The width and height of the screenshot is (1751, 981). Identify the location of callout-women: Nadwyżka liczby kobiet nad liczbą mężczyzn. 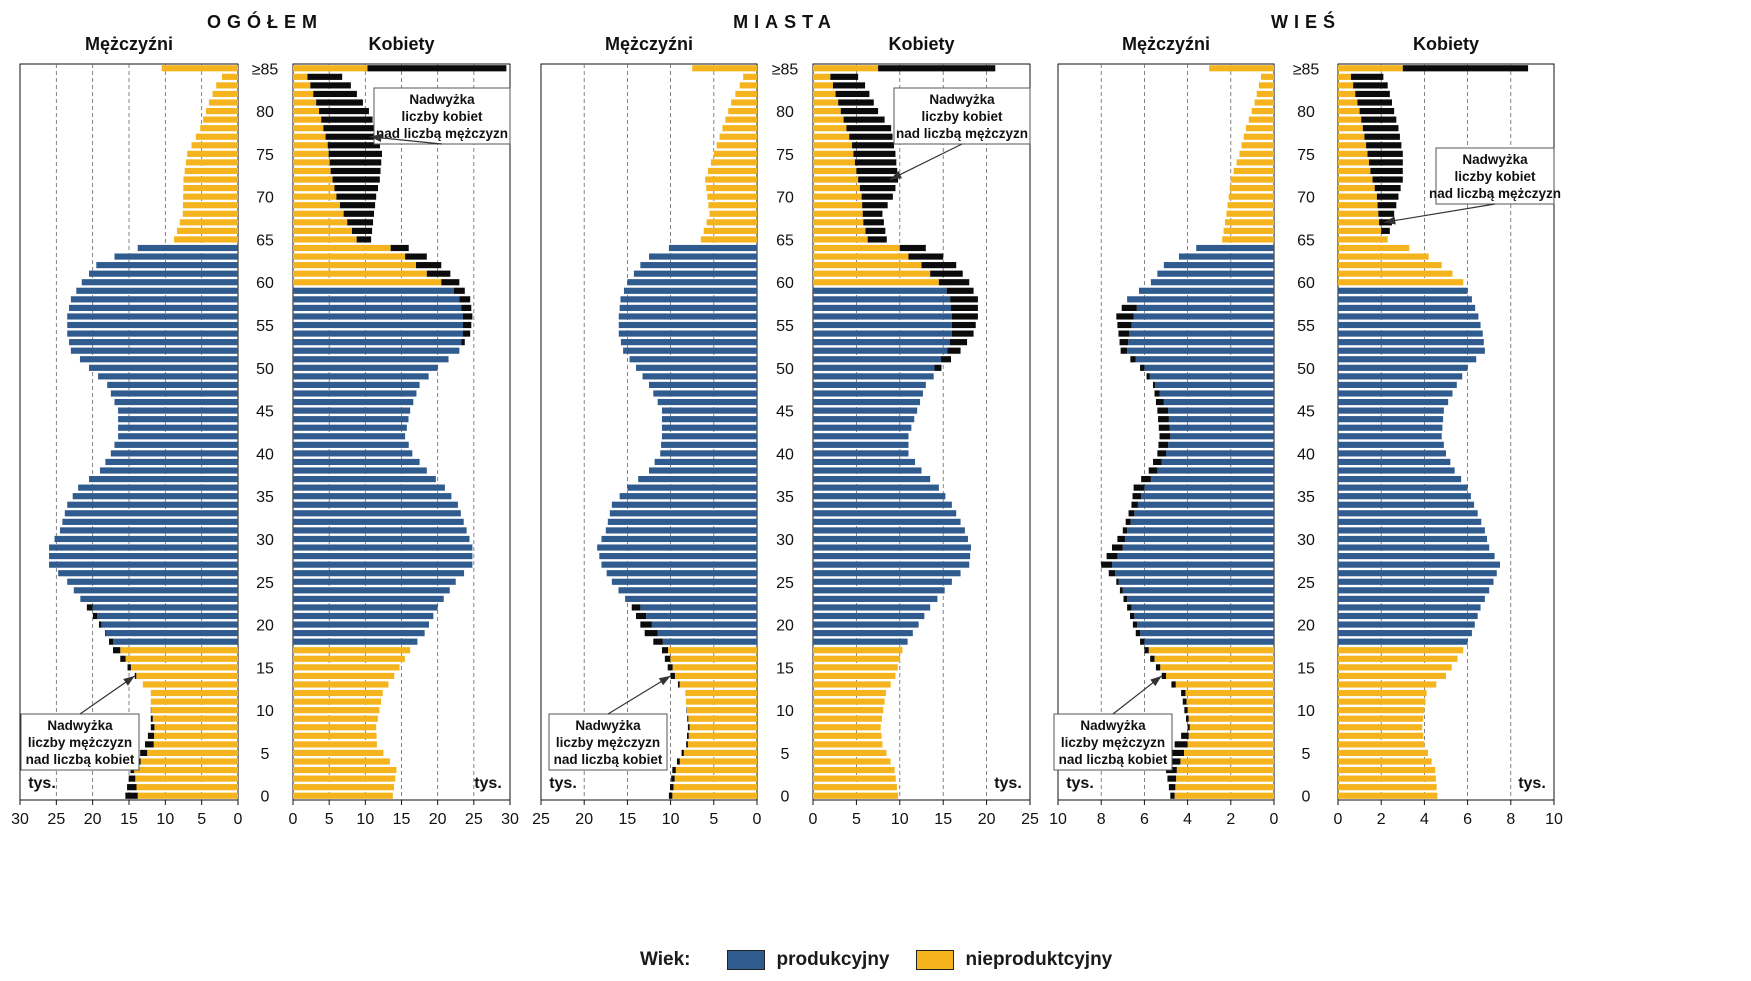
(1472, 186).